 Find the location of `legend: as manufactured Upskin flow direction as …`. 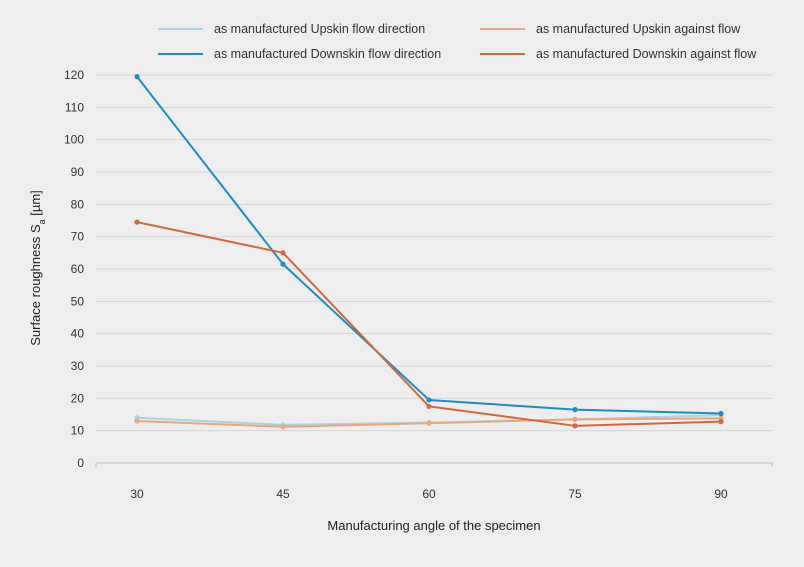

legend: as manufactured Upskin flow direction as … is located at coordinates (457, 41).